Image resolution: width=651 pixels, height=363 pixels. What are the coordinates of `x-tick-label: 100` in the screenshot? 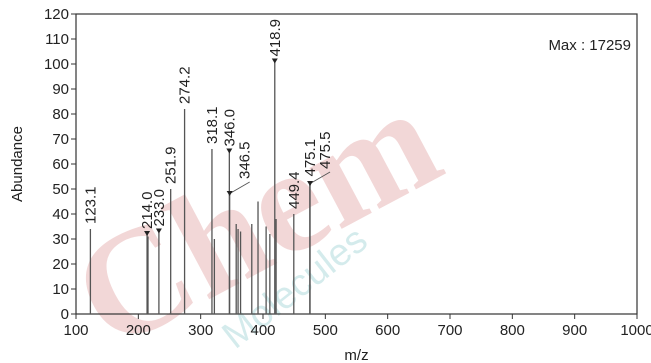 It's located at (75, 330).